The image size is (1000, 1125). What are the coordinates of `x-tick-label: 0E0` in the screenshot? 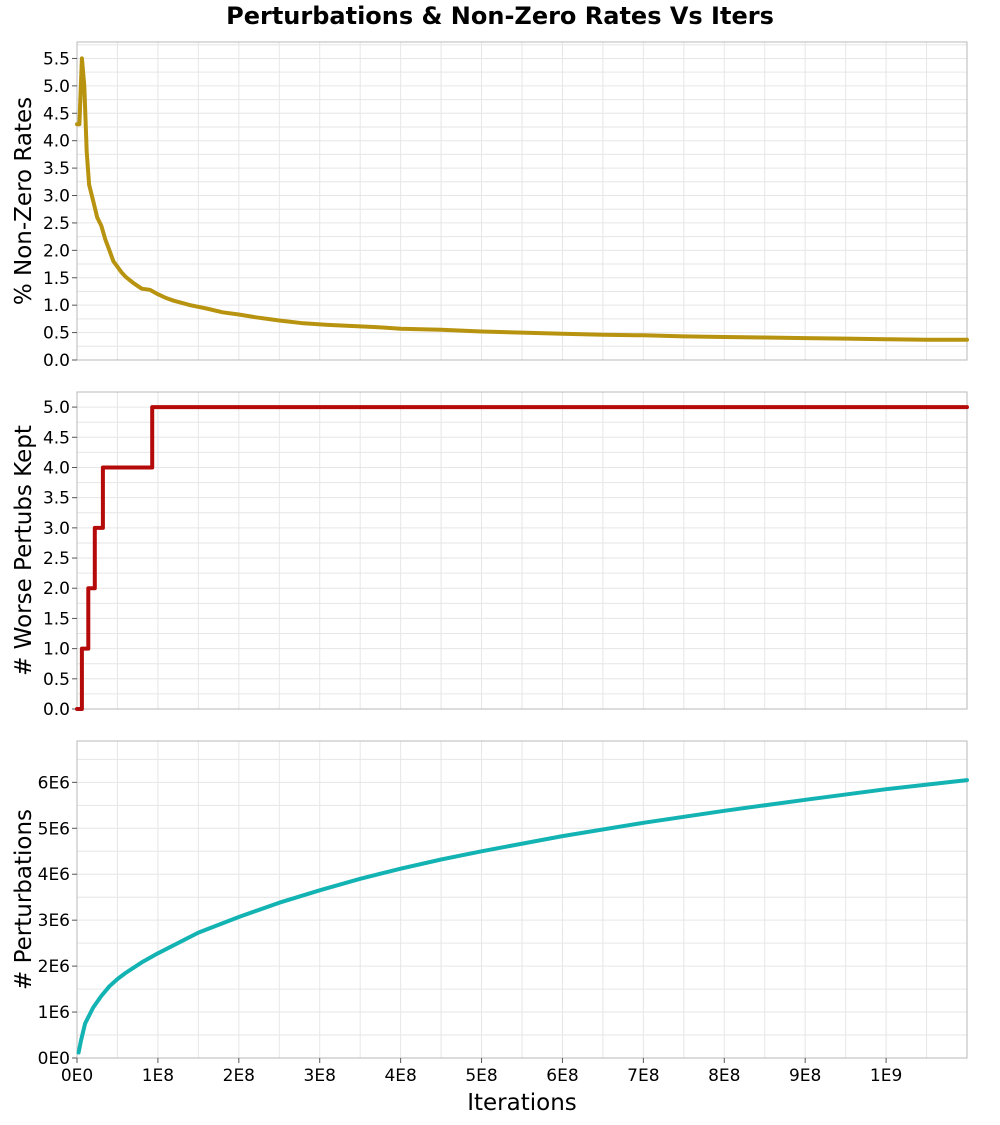 It's located at (77, 1076).